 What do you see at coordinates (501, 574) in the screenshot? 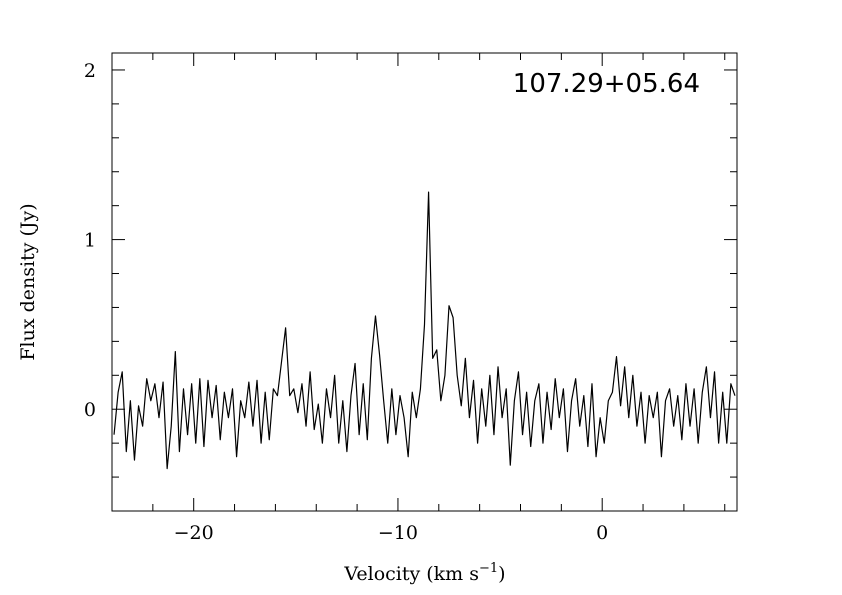
I see `x-axis-label-end: )` at bounding box center [501, 574].